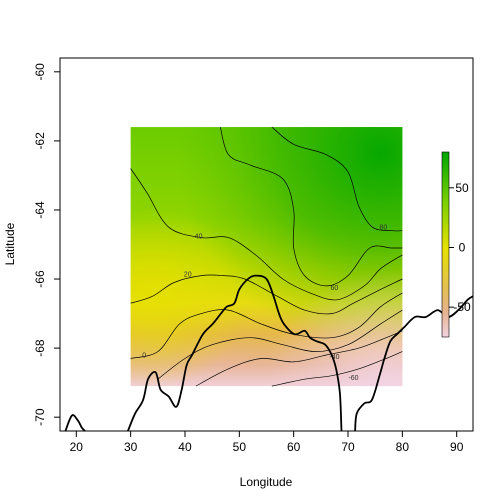 This screenshot has height=504, width=504. Describe the element at coordinates (40, 417) in the screenshot. I see `y-tick-label: -70` at that location.